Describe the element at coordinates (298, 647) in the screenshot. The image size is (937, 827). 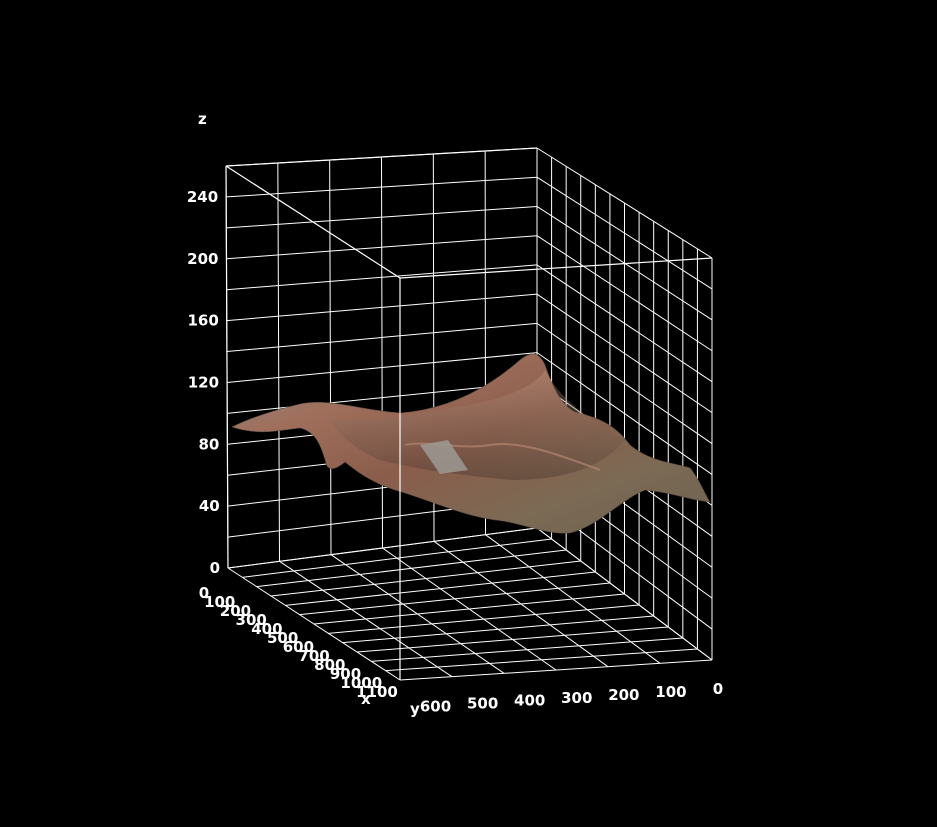
I see `x-tick-label: 600` at that location.